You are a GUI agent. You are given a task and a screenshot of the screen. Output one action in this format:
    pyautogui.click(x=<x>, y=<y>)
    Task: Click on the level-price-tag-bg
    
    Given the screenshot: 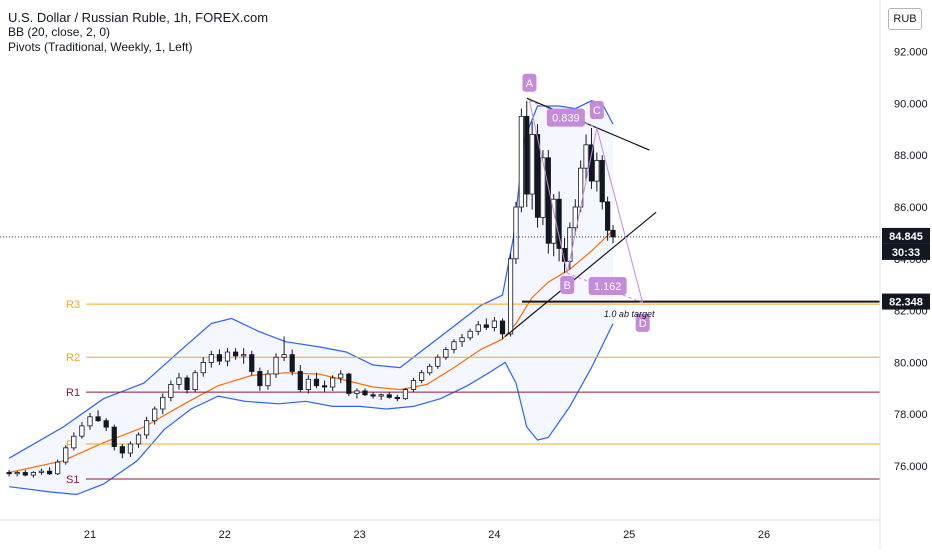 What is the action you would take?
    pyautogui.click(x=906, y=301)
    